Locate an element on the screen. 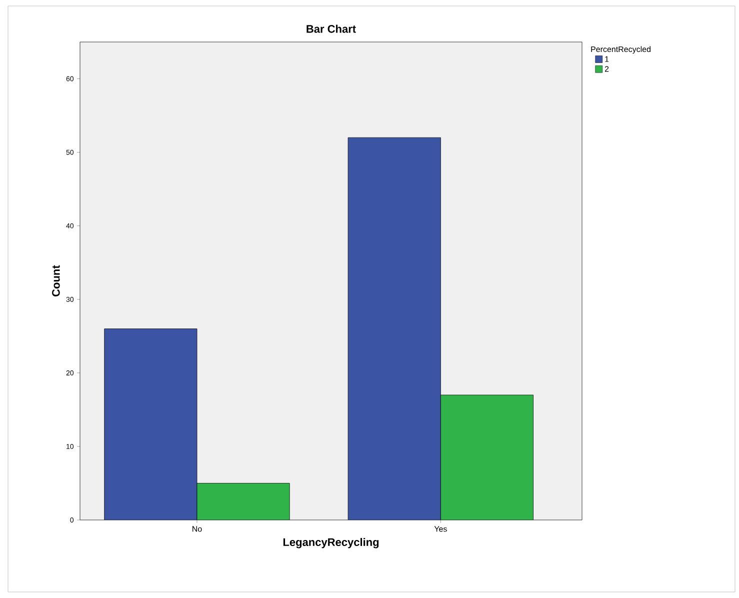  x-axis-title: LegancyRecycling is located at coordinates (331, 543).